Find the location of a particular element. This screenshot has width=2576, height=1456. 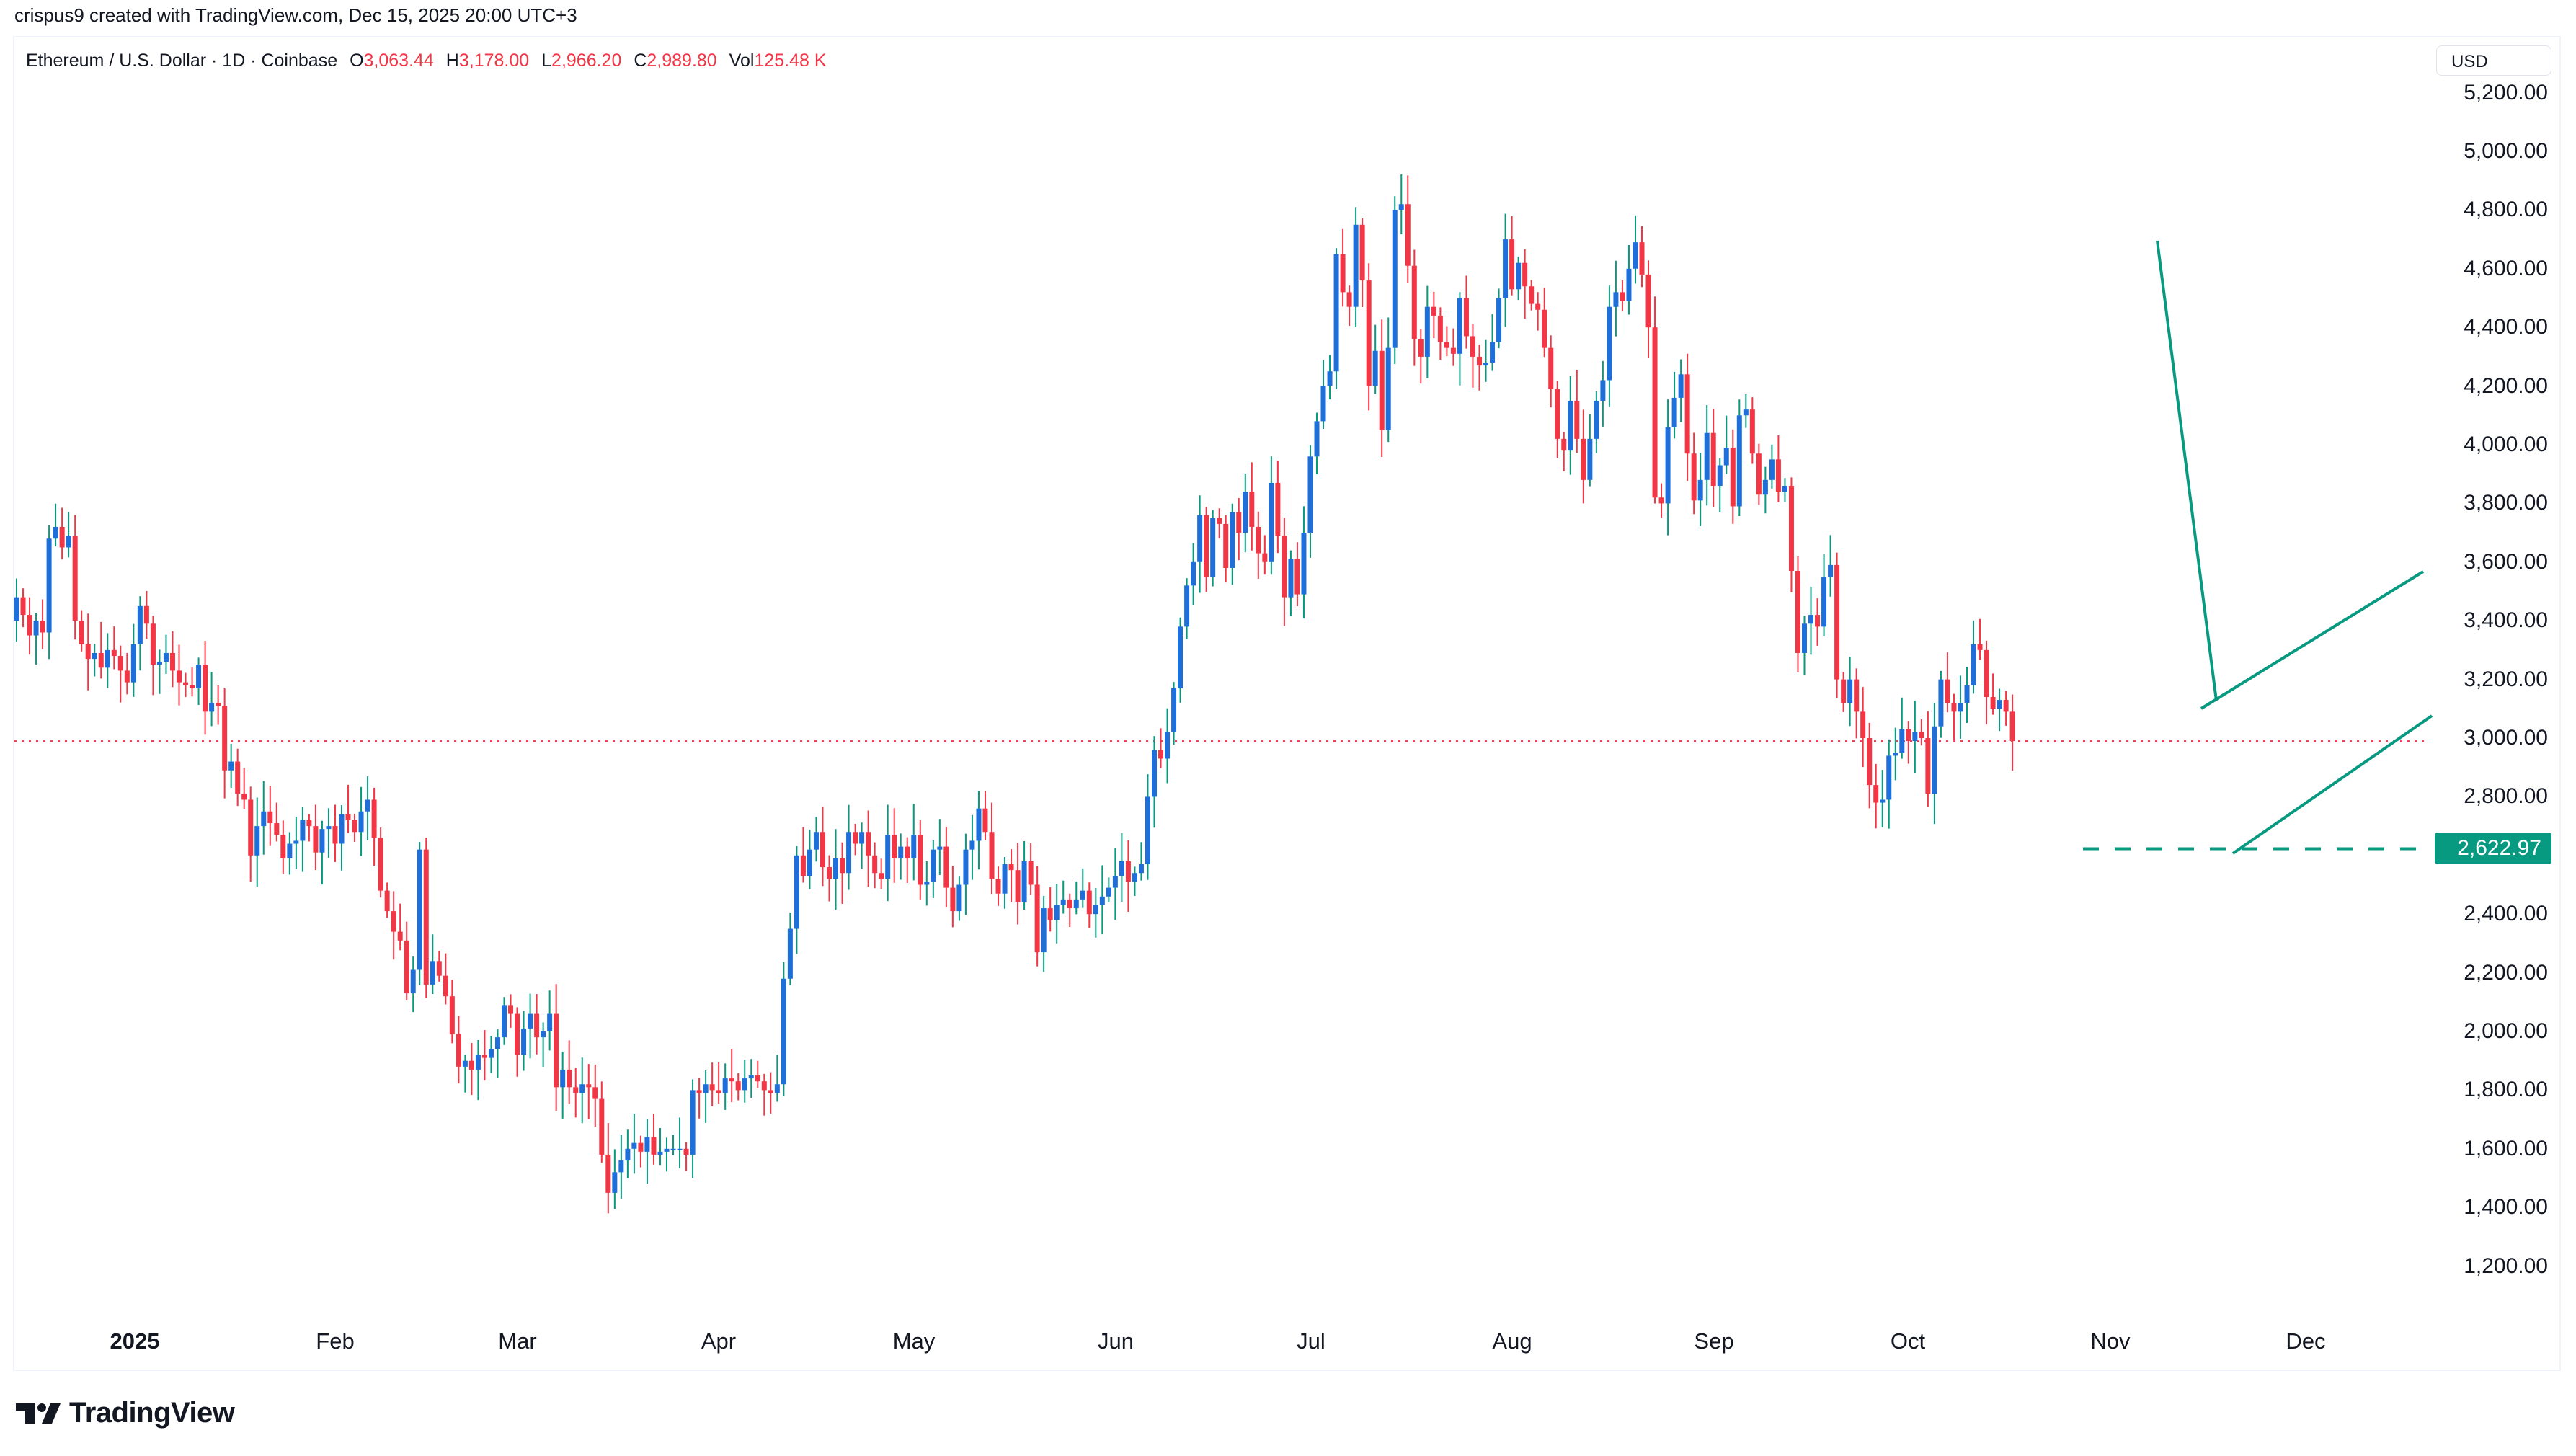

time-tick: Sep is located at coordinates (1714, 1341).